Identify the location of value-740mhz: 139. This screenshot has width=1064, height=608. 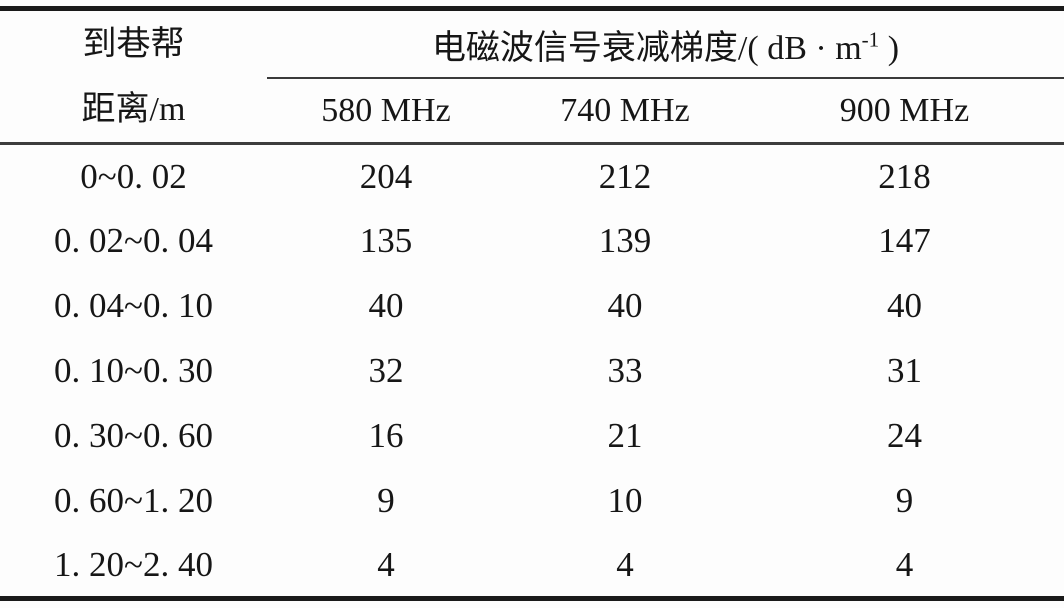
(625, 240).